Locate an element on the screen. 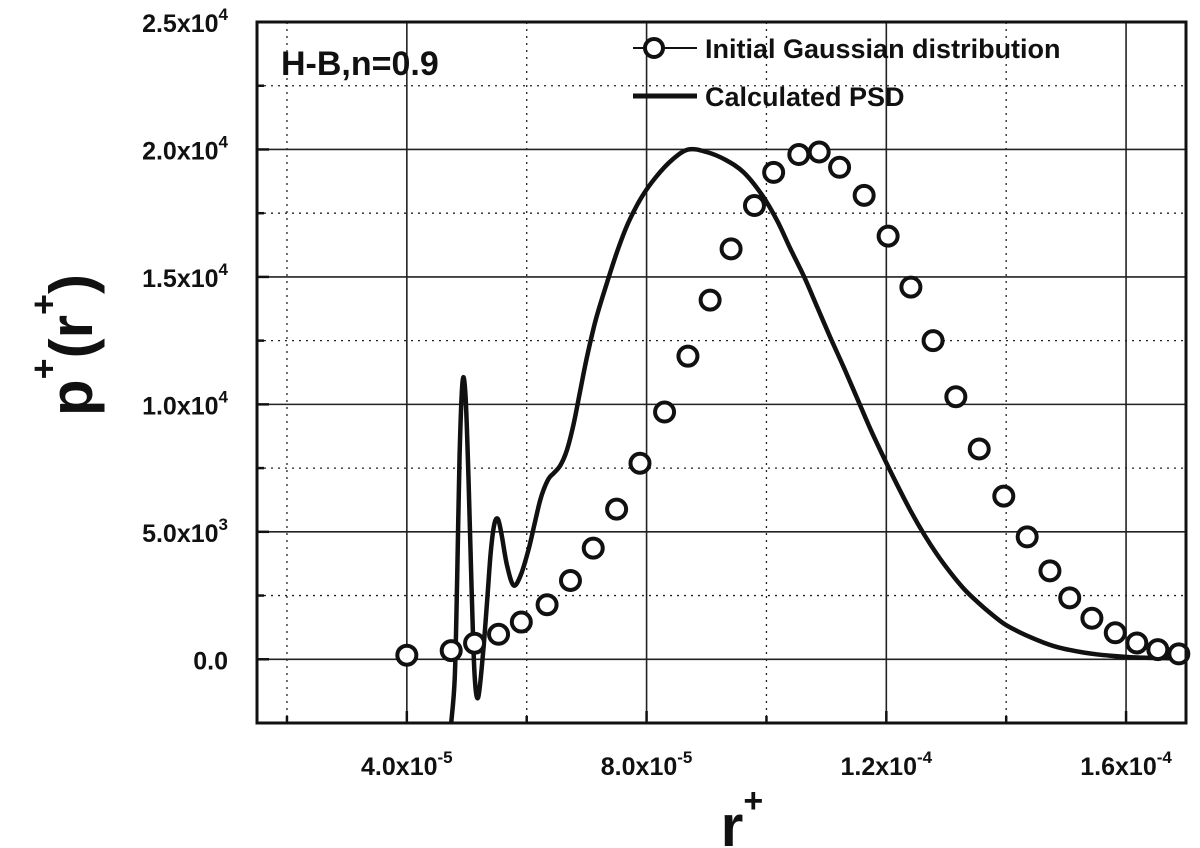 The image size is (1200, 848). legend-item-psd: Calculated PSD is located at coordinates (769, 97).